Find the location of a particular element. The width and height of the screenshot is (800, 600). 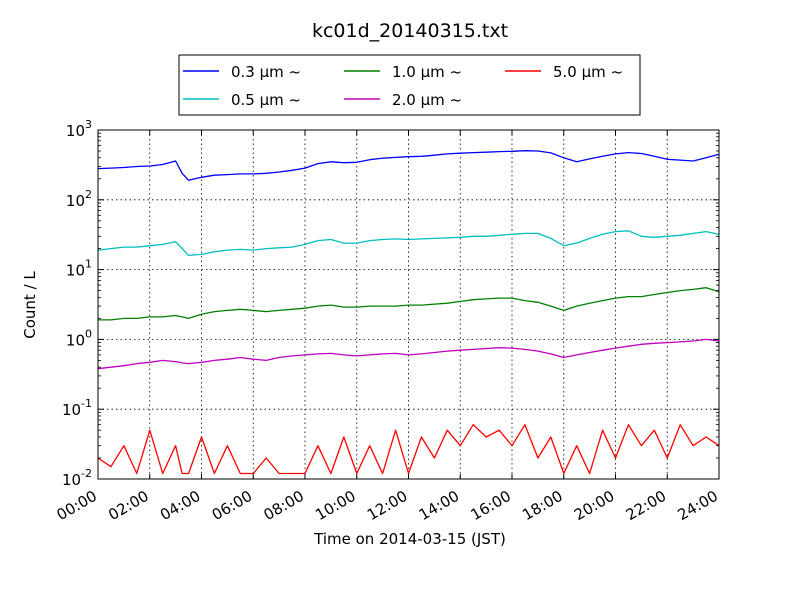

legend-label-2: 0.5 μm ~ is located at coordinates (266, 100).